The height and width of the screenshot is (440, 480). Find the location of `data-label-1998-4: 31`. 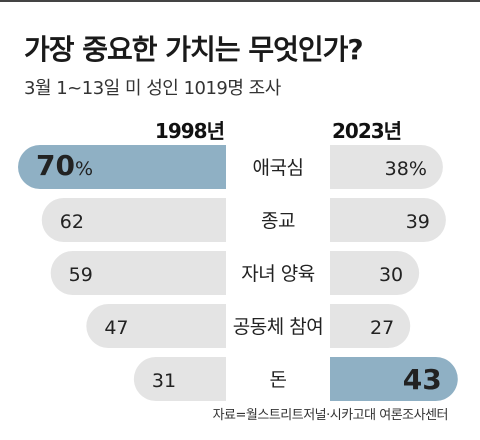

data-label-1998-4: 31 is located at coordinates (164, 381).